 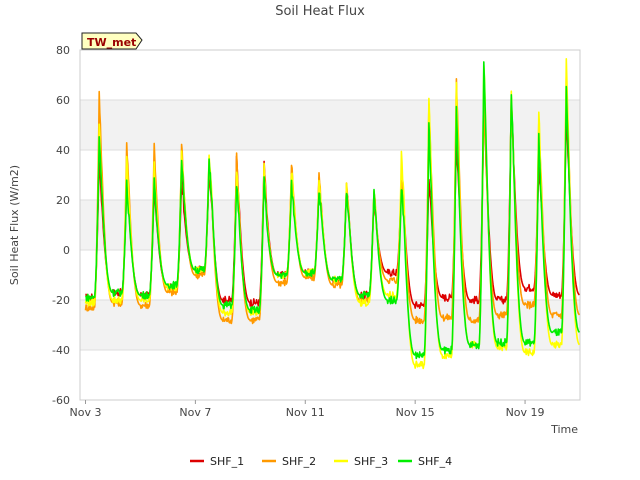 I want to click on x-tick-label: Nov 15, so click(x=415, y=412).